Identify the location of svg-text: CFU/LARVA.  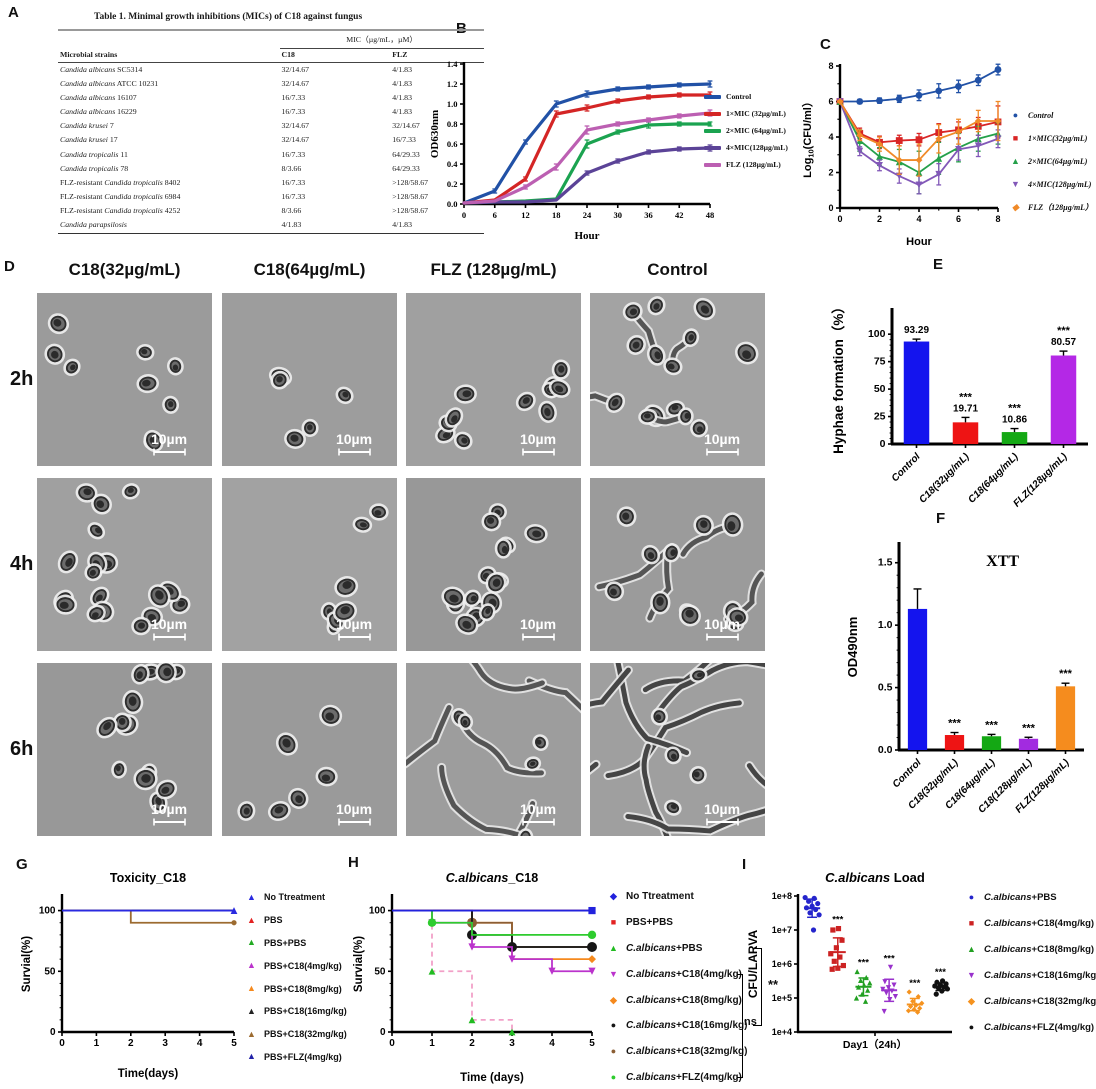
(753, 964).